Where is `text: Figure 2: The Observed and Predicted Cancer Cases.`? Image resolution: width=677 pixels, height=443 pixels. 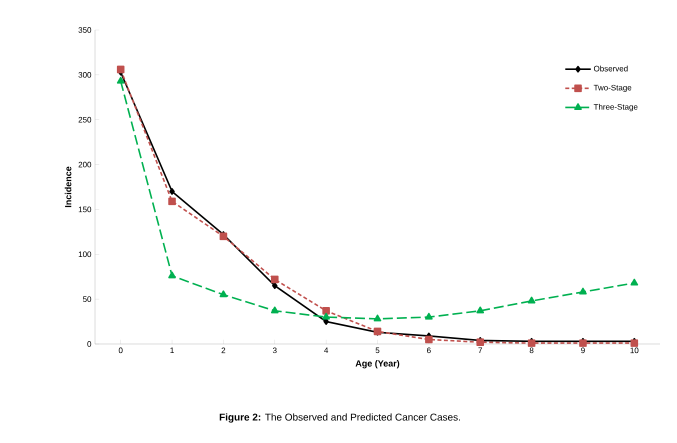 text: Figure 2: The Observed and Predicted Cancer Cases. is located at coordinates (340, 418).